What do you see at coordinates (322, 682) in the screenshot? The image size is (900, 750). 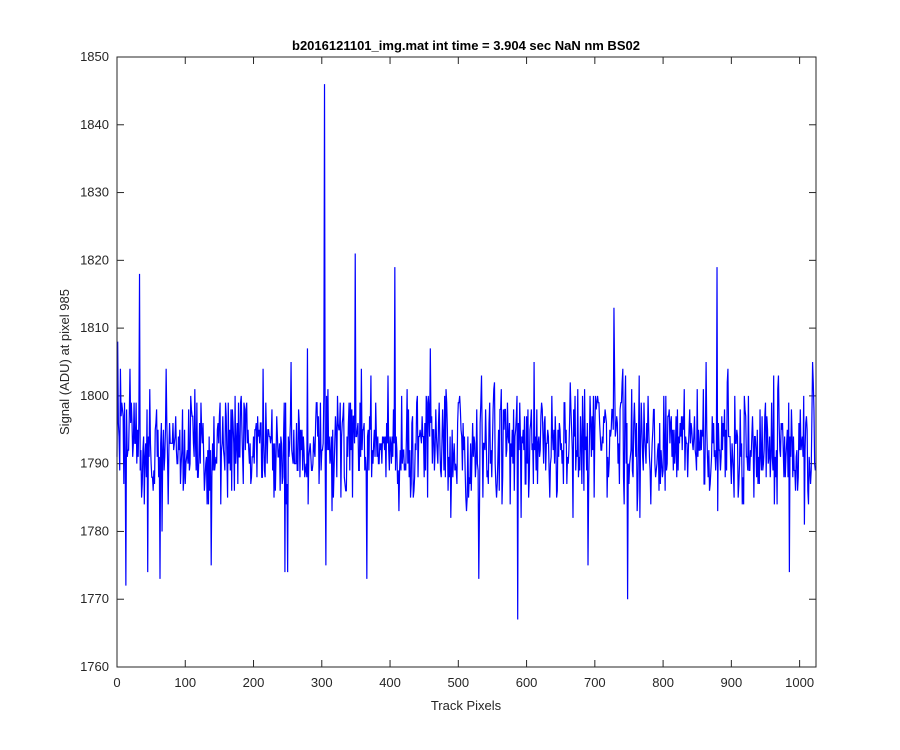 I see `x-tick-label: 300` at bounding box center [322, 682].